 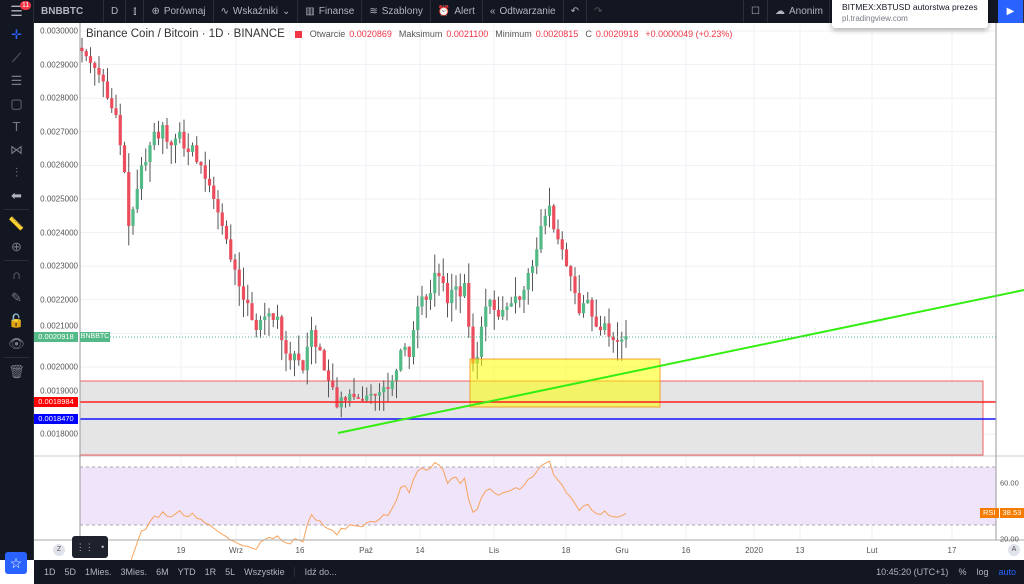 What do you see at coordinates (1011, 11) in the screenshot?
I see `publish-button: ▶` at bounding box center [1011, 11].